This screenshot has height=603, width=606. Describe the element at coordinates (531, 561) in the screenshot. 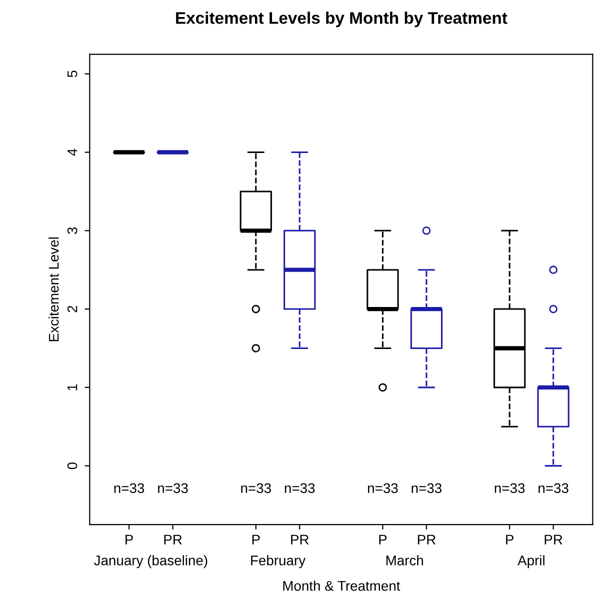

I see `x-tick-label: April` at that location.